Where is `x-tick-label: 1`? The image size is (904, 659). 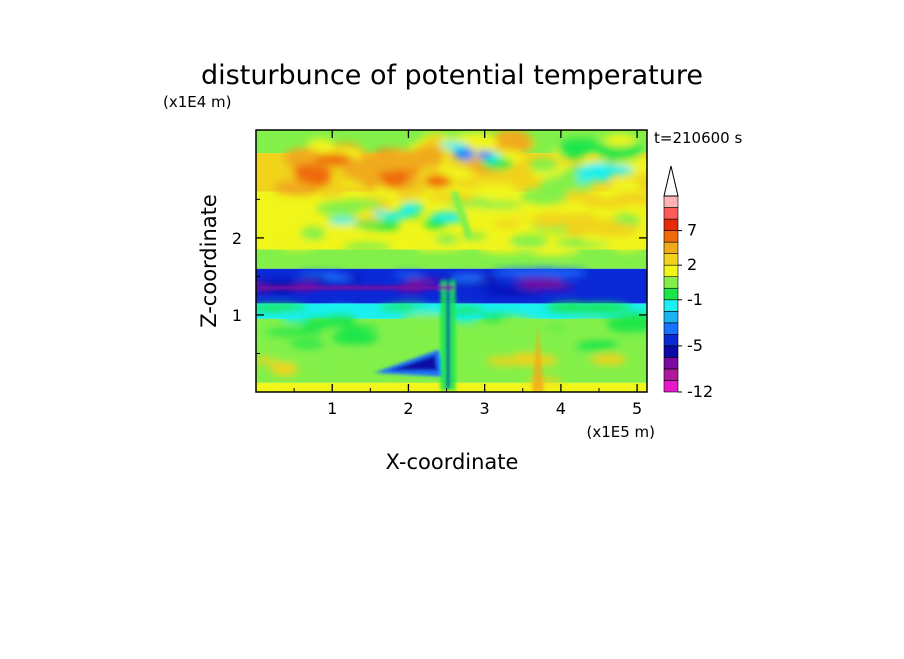 x-tick-label: 1 is located at coordinates (332, 408).